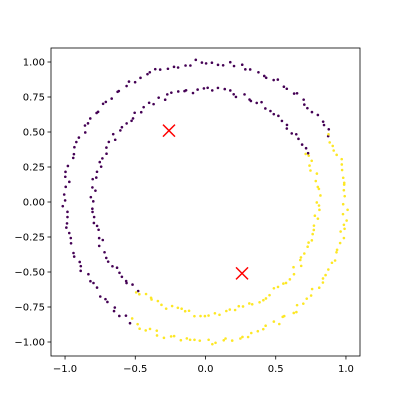  Describe the element at coordinates (169, 131) in the screenshot. I see `centroid-x-marker` at that location.